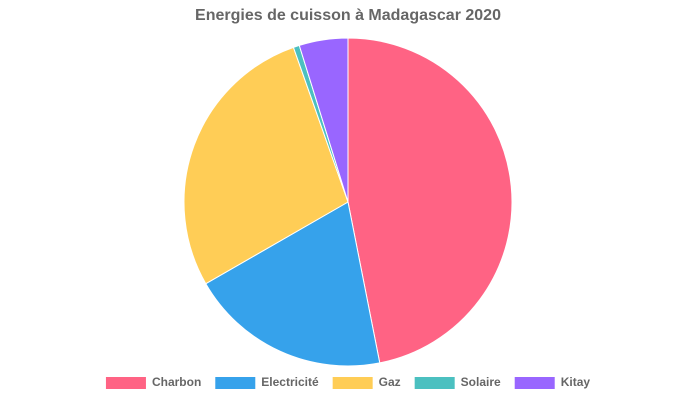  Describe the element at coordinates (481, 382) in the screenshot. I see `legend-label: Solaire` at that location.